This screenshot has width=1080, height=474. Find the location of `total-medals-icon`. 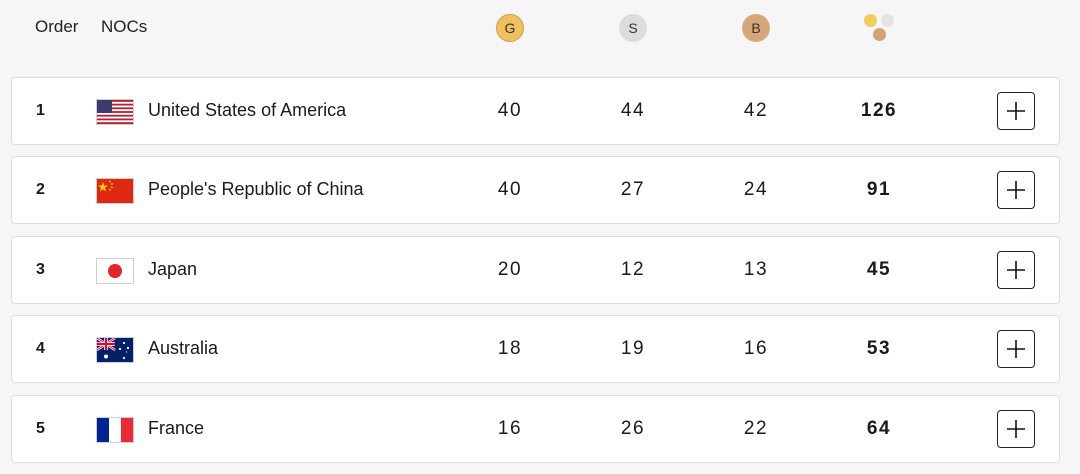

total-medals-icon is located at coordinates (880, 29).